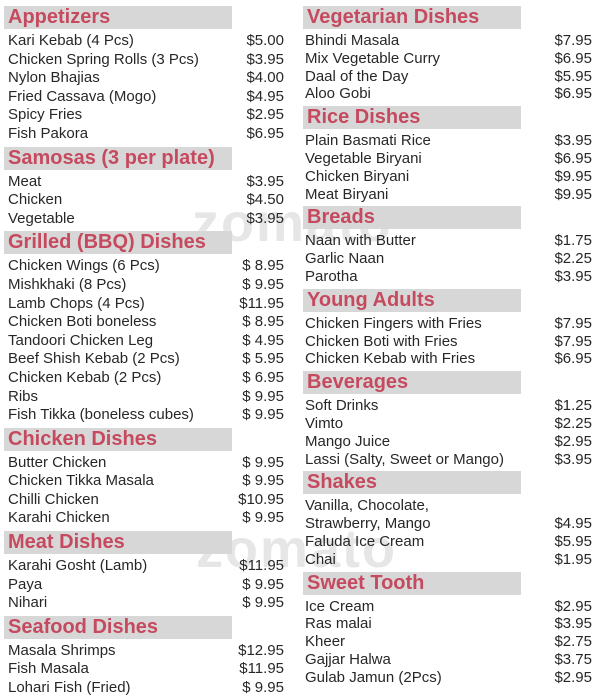 The height and width of the screenshot is (700, 600). I want to click on item-price: $7.95, so click(573, 323).